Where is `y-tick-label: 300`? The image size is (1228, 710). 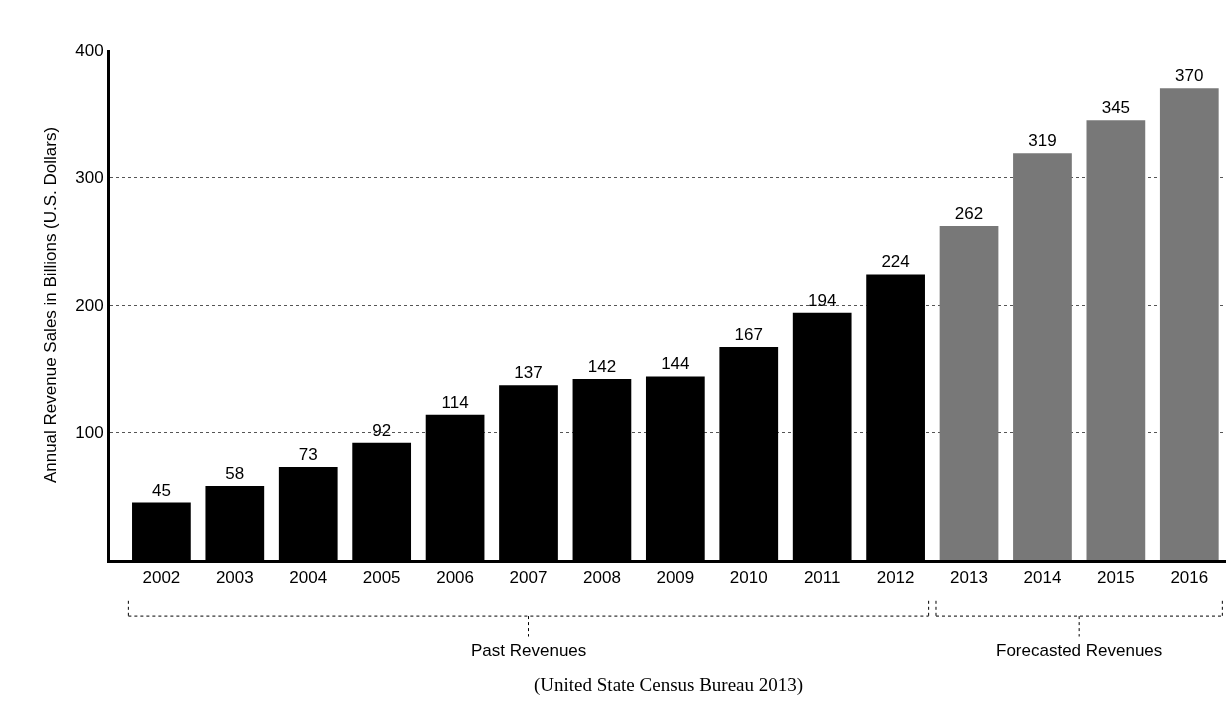
y-tick-label: 300 is located at coordinates (89, 178).